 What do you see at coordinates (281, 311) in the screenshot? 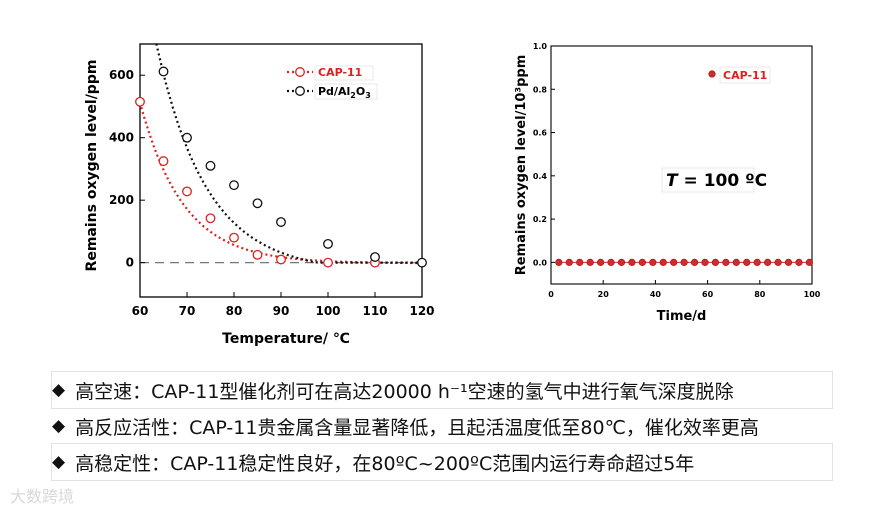
I see `x-tick-label: 90` at bounding box center [281, 311].